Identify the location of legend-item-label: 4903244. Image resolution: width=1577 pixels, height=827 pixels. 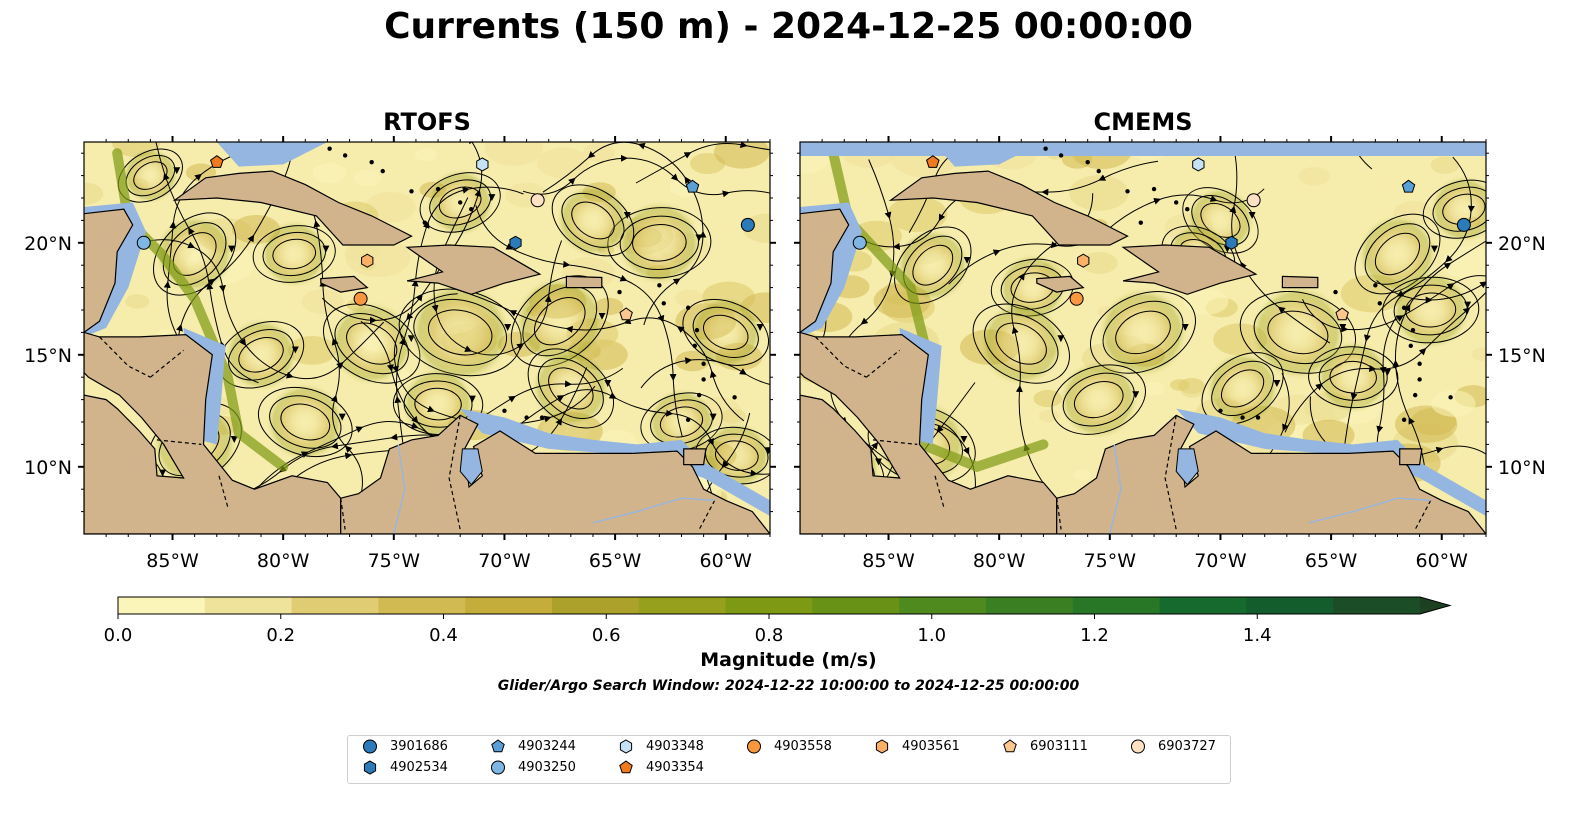
(547, 746).